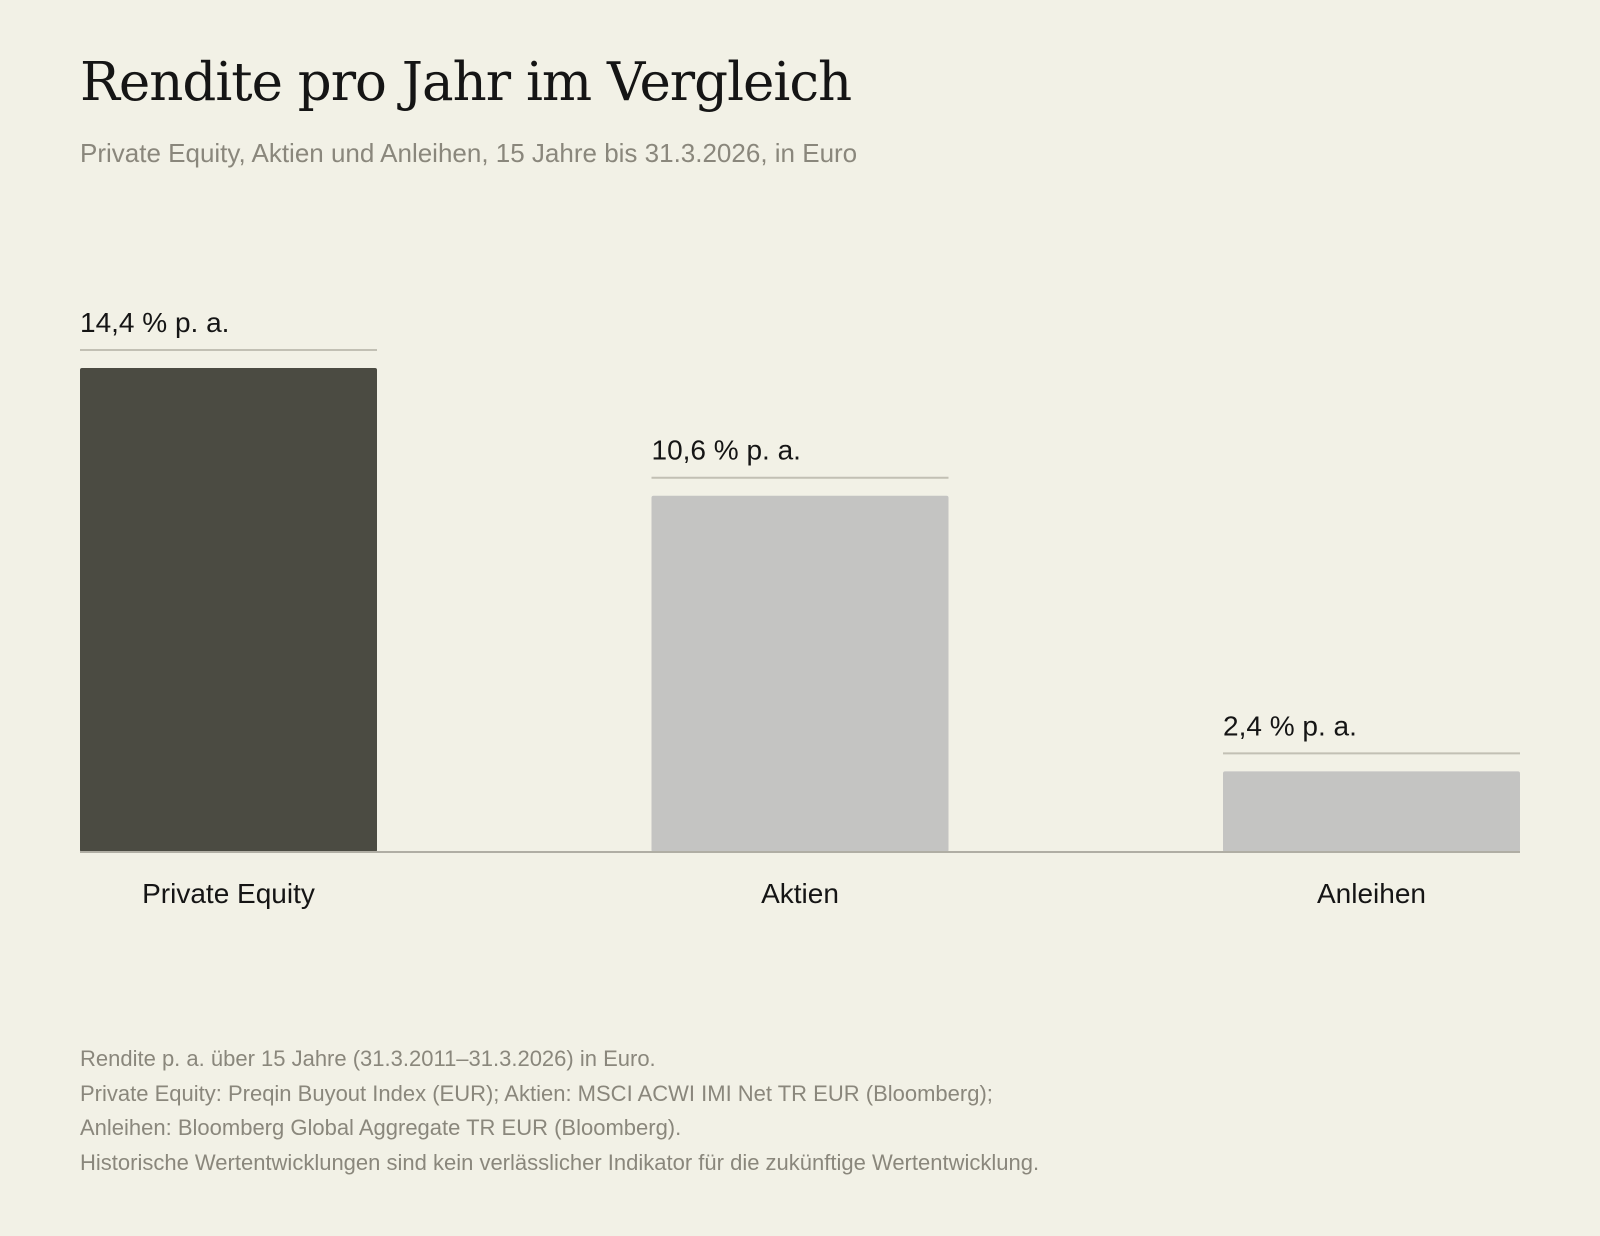 The width and height of the screenshot is (1600, 1236). Describe the element at coordinates (466, 82) in the screenshot. I see `chart-title: Rendite pro Jahr im Vergleich` at that location.